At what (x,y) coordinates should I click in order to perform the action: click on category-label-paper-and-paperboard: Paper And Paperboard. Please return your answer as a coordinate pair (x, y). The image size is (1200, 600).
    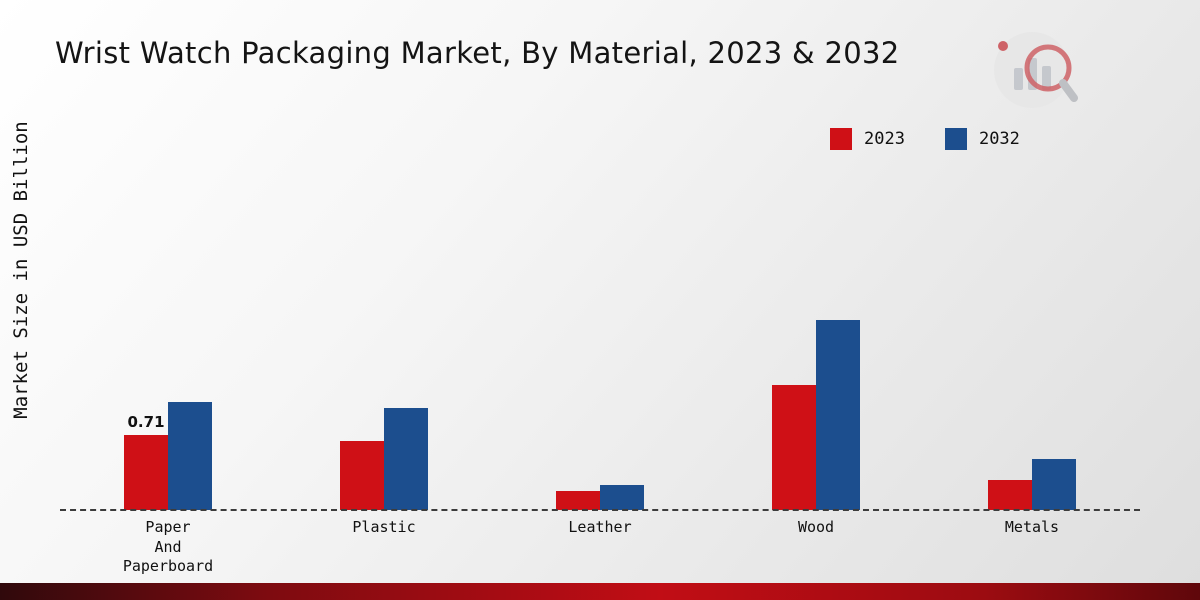
    Looking at the image, I should click on (168, 546).